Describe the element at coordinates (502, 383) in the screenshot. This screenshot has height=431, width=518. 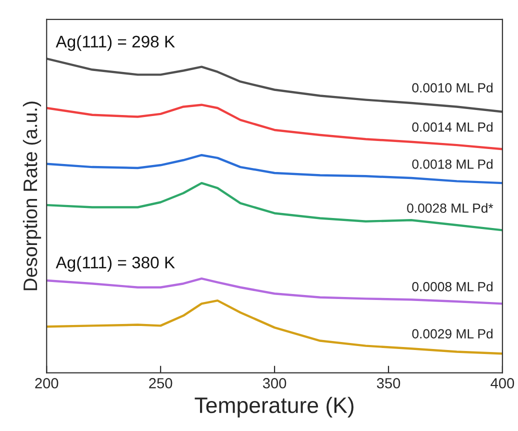
I see `x-tick-label: 400` at that location.